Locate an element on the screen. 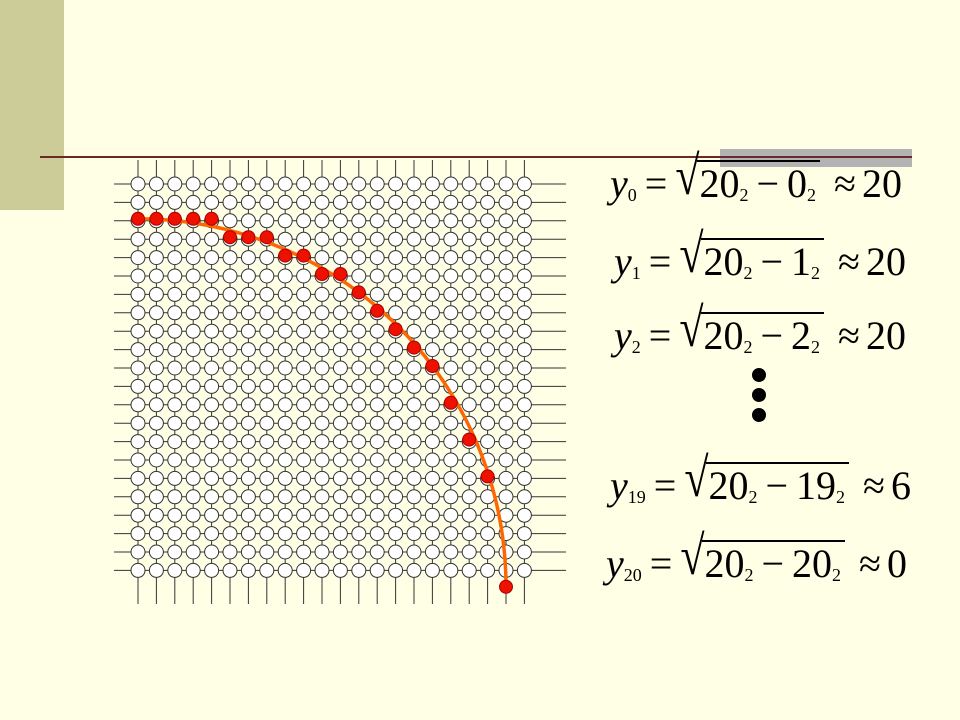  exp-a: 2 is located at coordinates (744, 195).